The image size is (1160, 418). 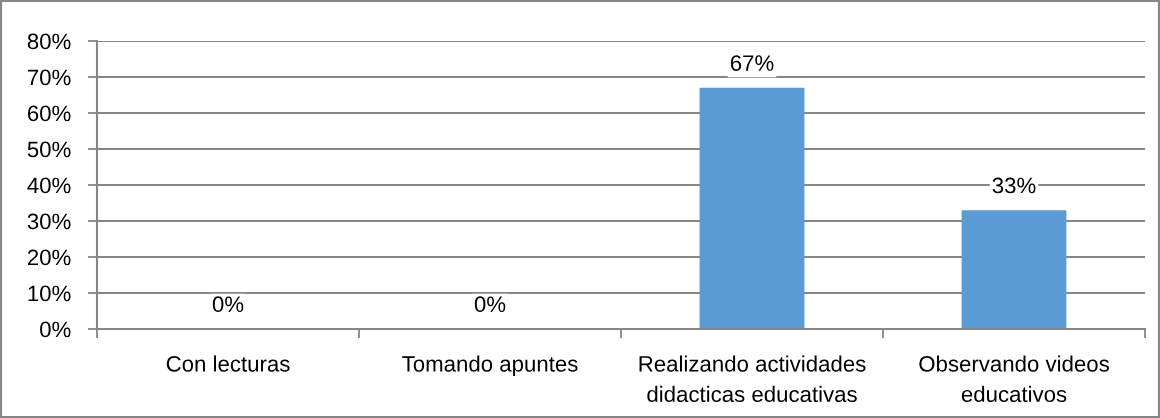 What do you see at coordinates (49, 221) in the screenshot?
I see `y-tick-label: 30%` at bounding box center [49, 221].